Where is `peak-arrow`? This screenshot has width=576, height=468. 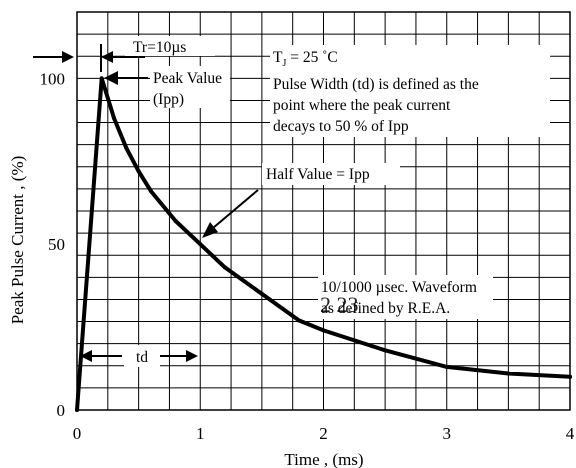 peak-arrow is located at coordinates (126, 78).